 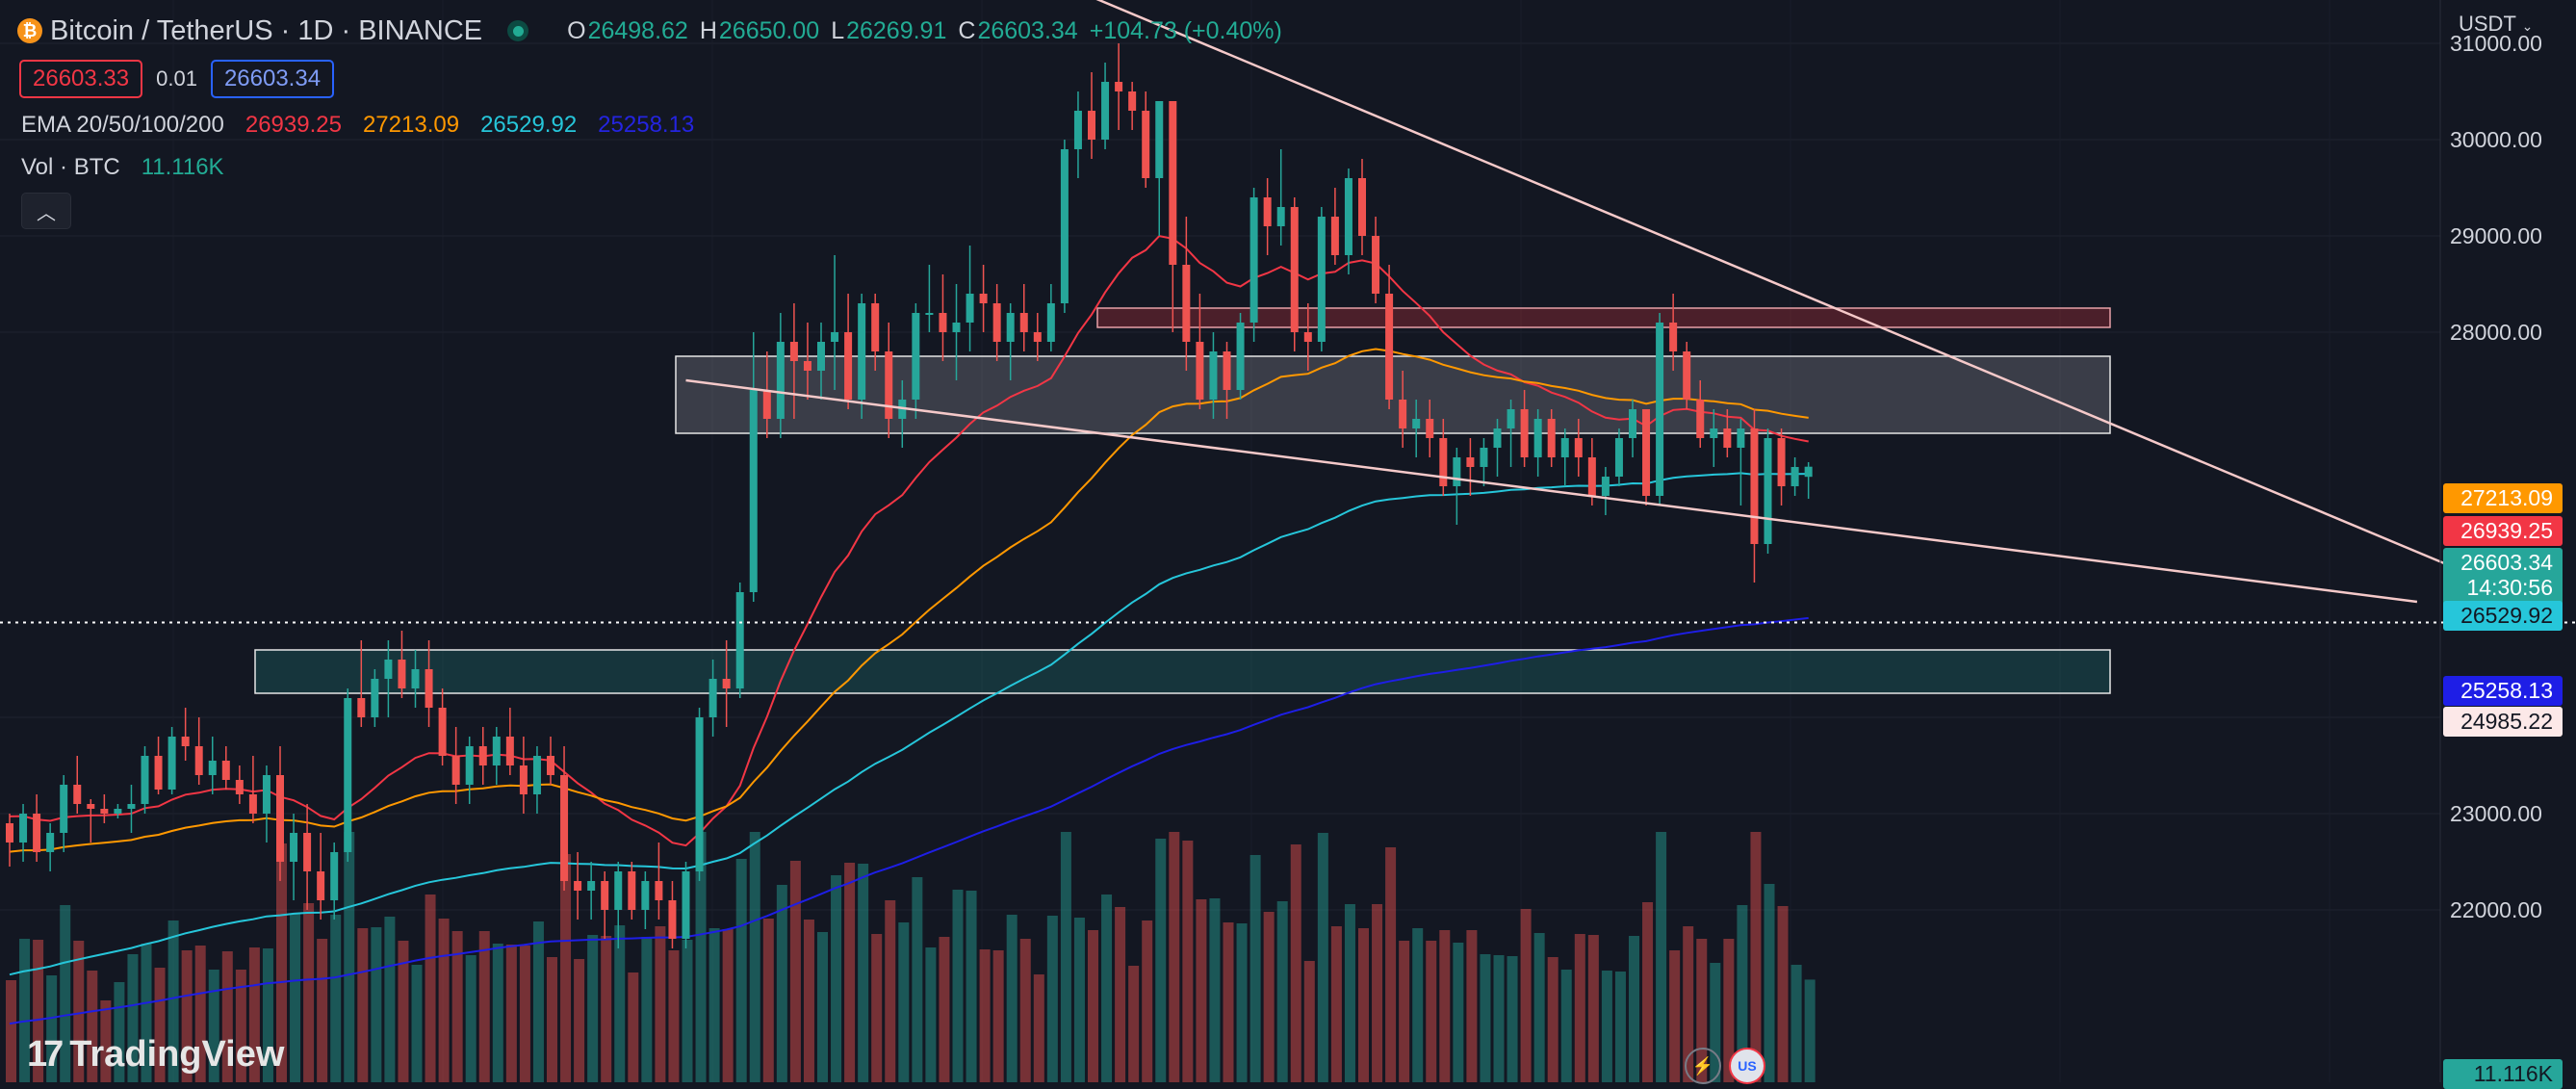 What do you see at coordinates (2527, 26) in the screenshot?
I see `chevron-down-icon: ⌄` at bounding box center [2527, 26].